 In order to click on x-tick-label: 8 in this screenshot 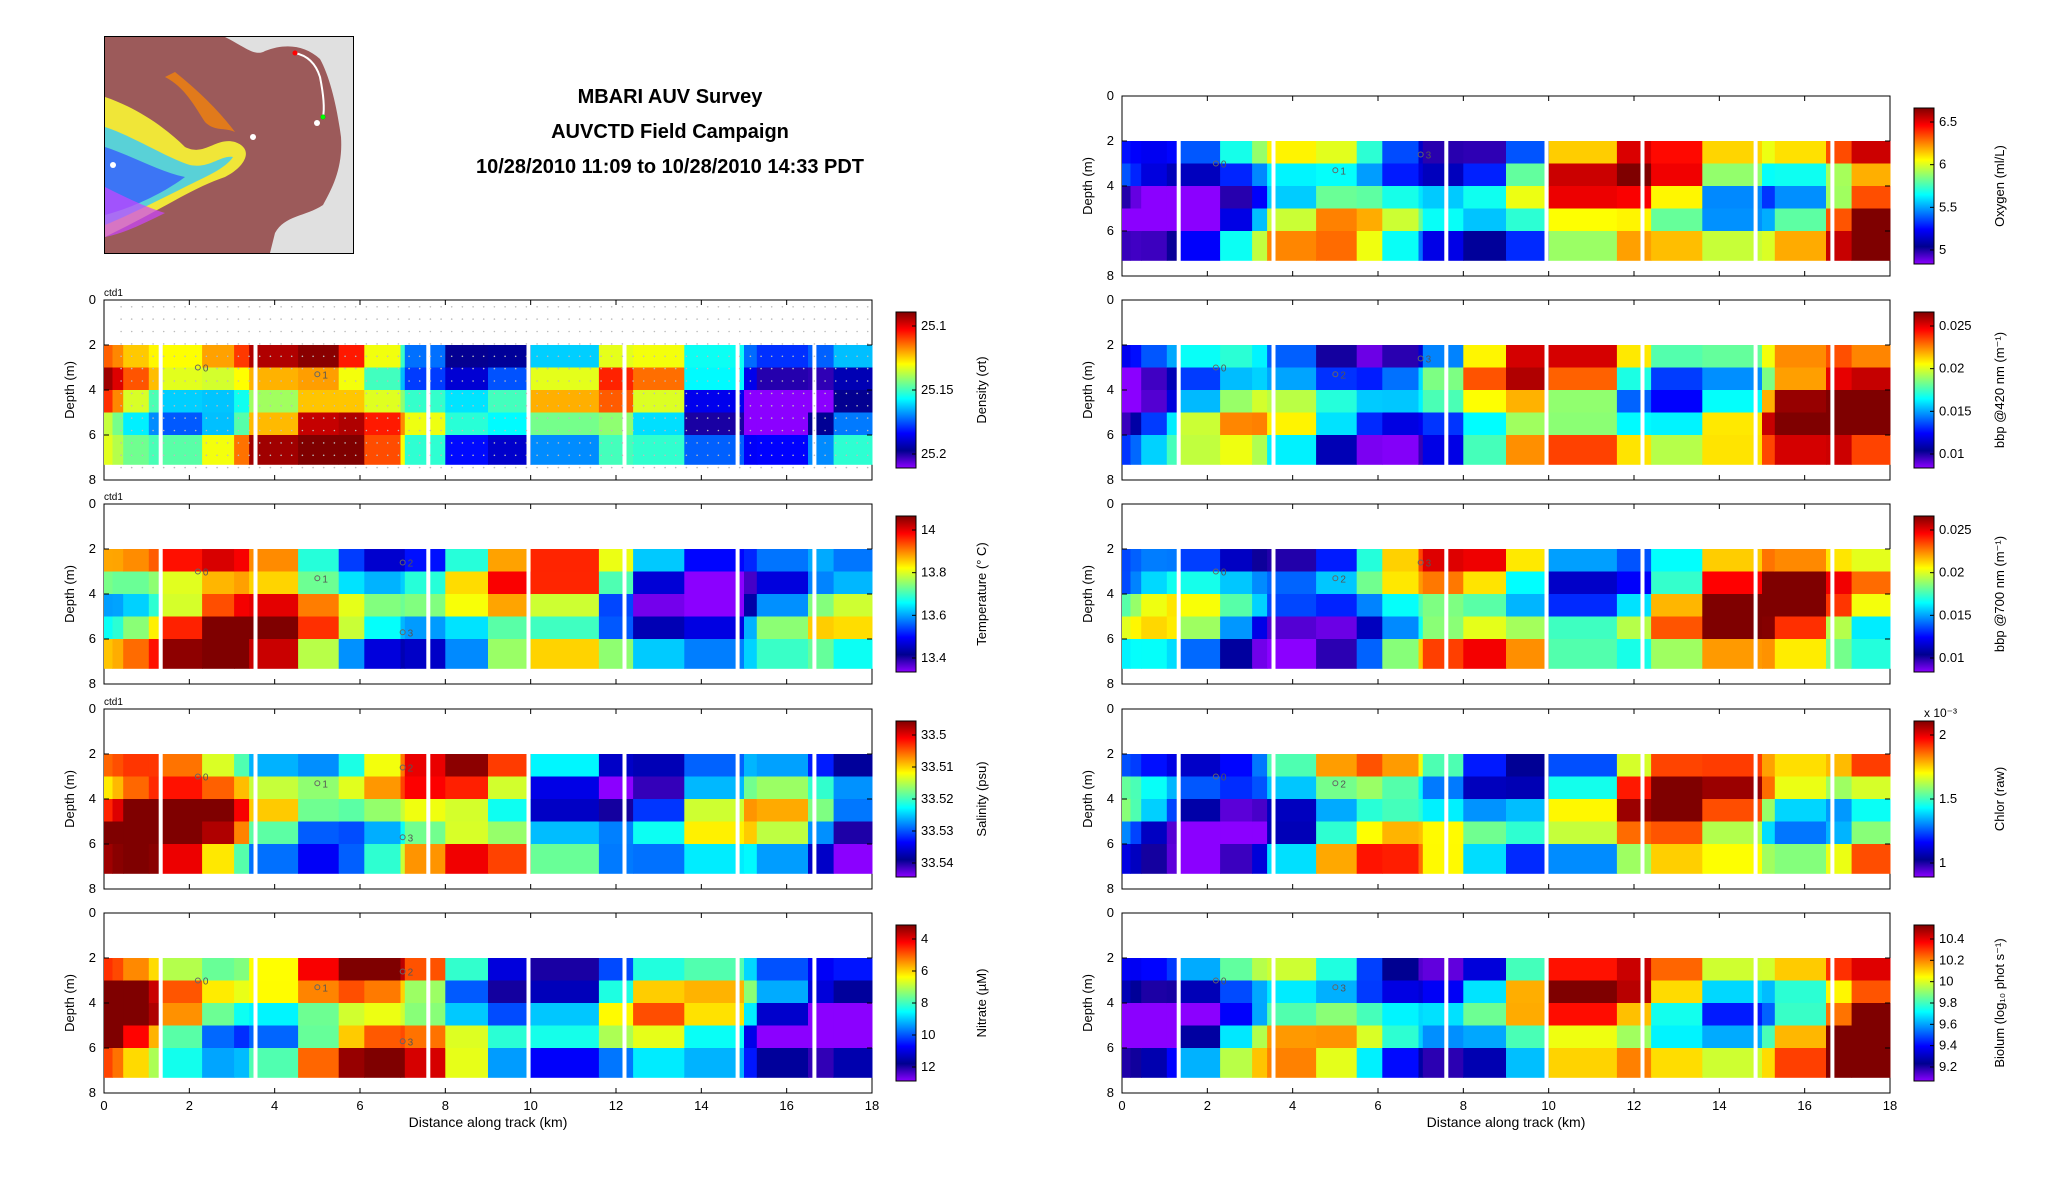, I will do `click(1463, 1105)`.